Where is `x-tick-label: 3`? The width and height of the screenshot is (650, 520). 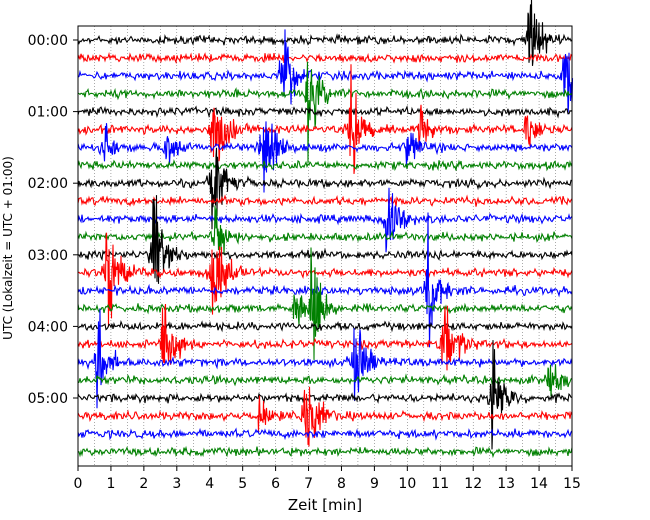
x-tick-label: 3 is located at coordinates (176, 484).